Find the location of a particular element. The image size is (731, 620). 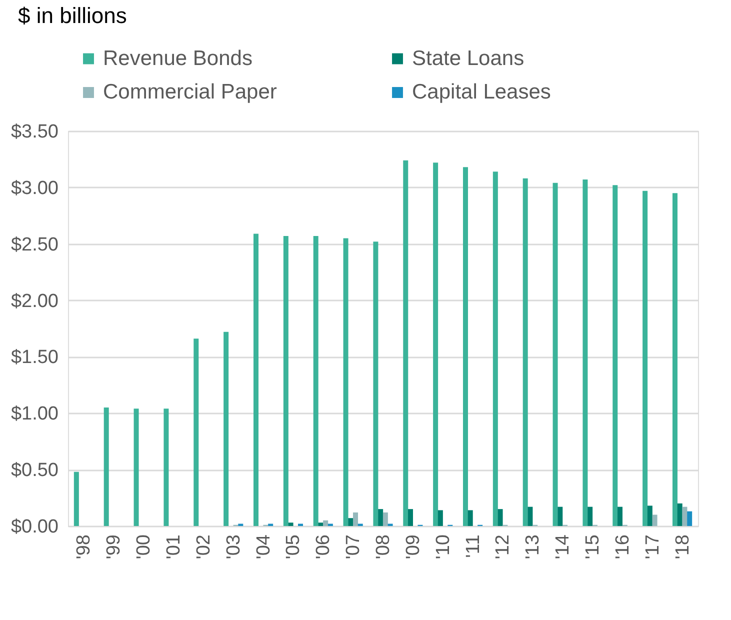

x-tick-label: '04 is located at coordinates (263, 547).